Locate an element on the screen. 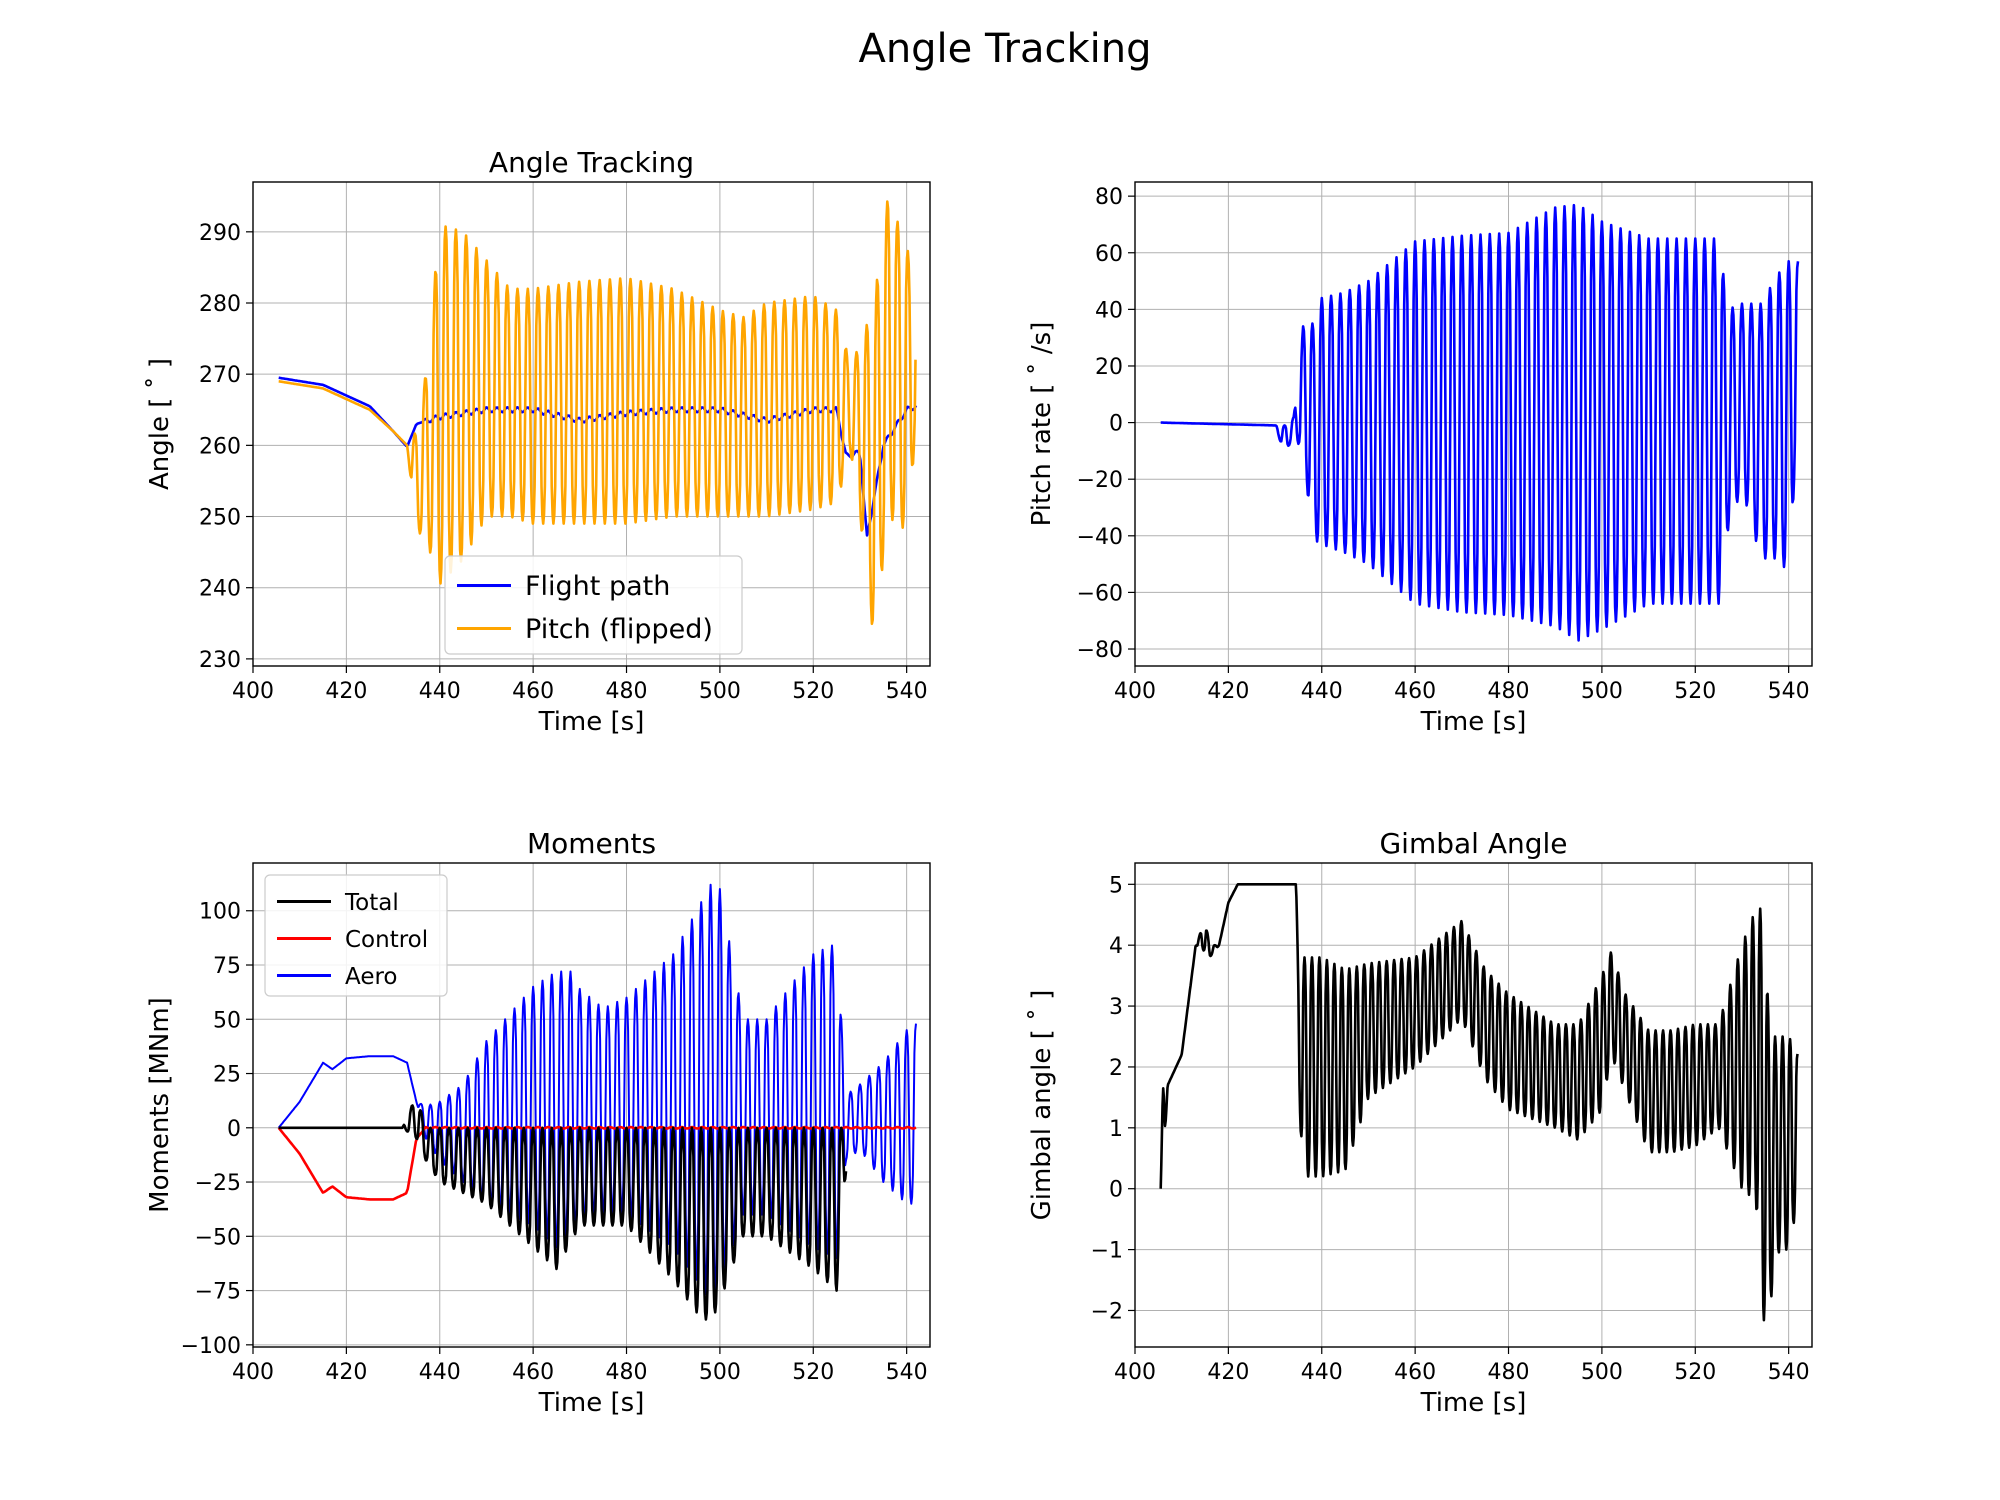  series-line-pitch-flipped- is located at coordinates (597, 413).